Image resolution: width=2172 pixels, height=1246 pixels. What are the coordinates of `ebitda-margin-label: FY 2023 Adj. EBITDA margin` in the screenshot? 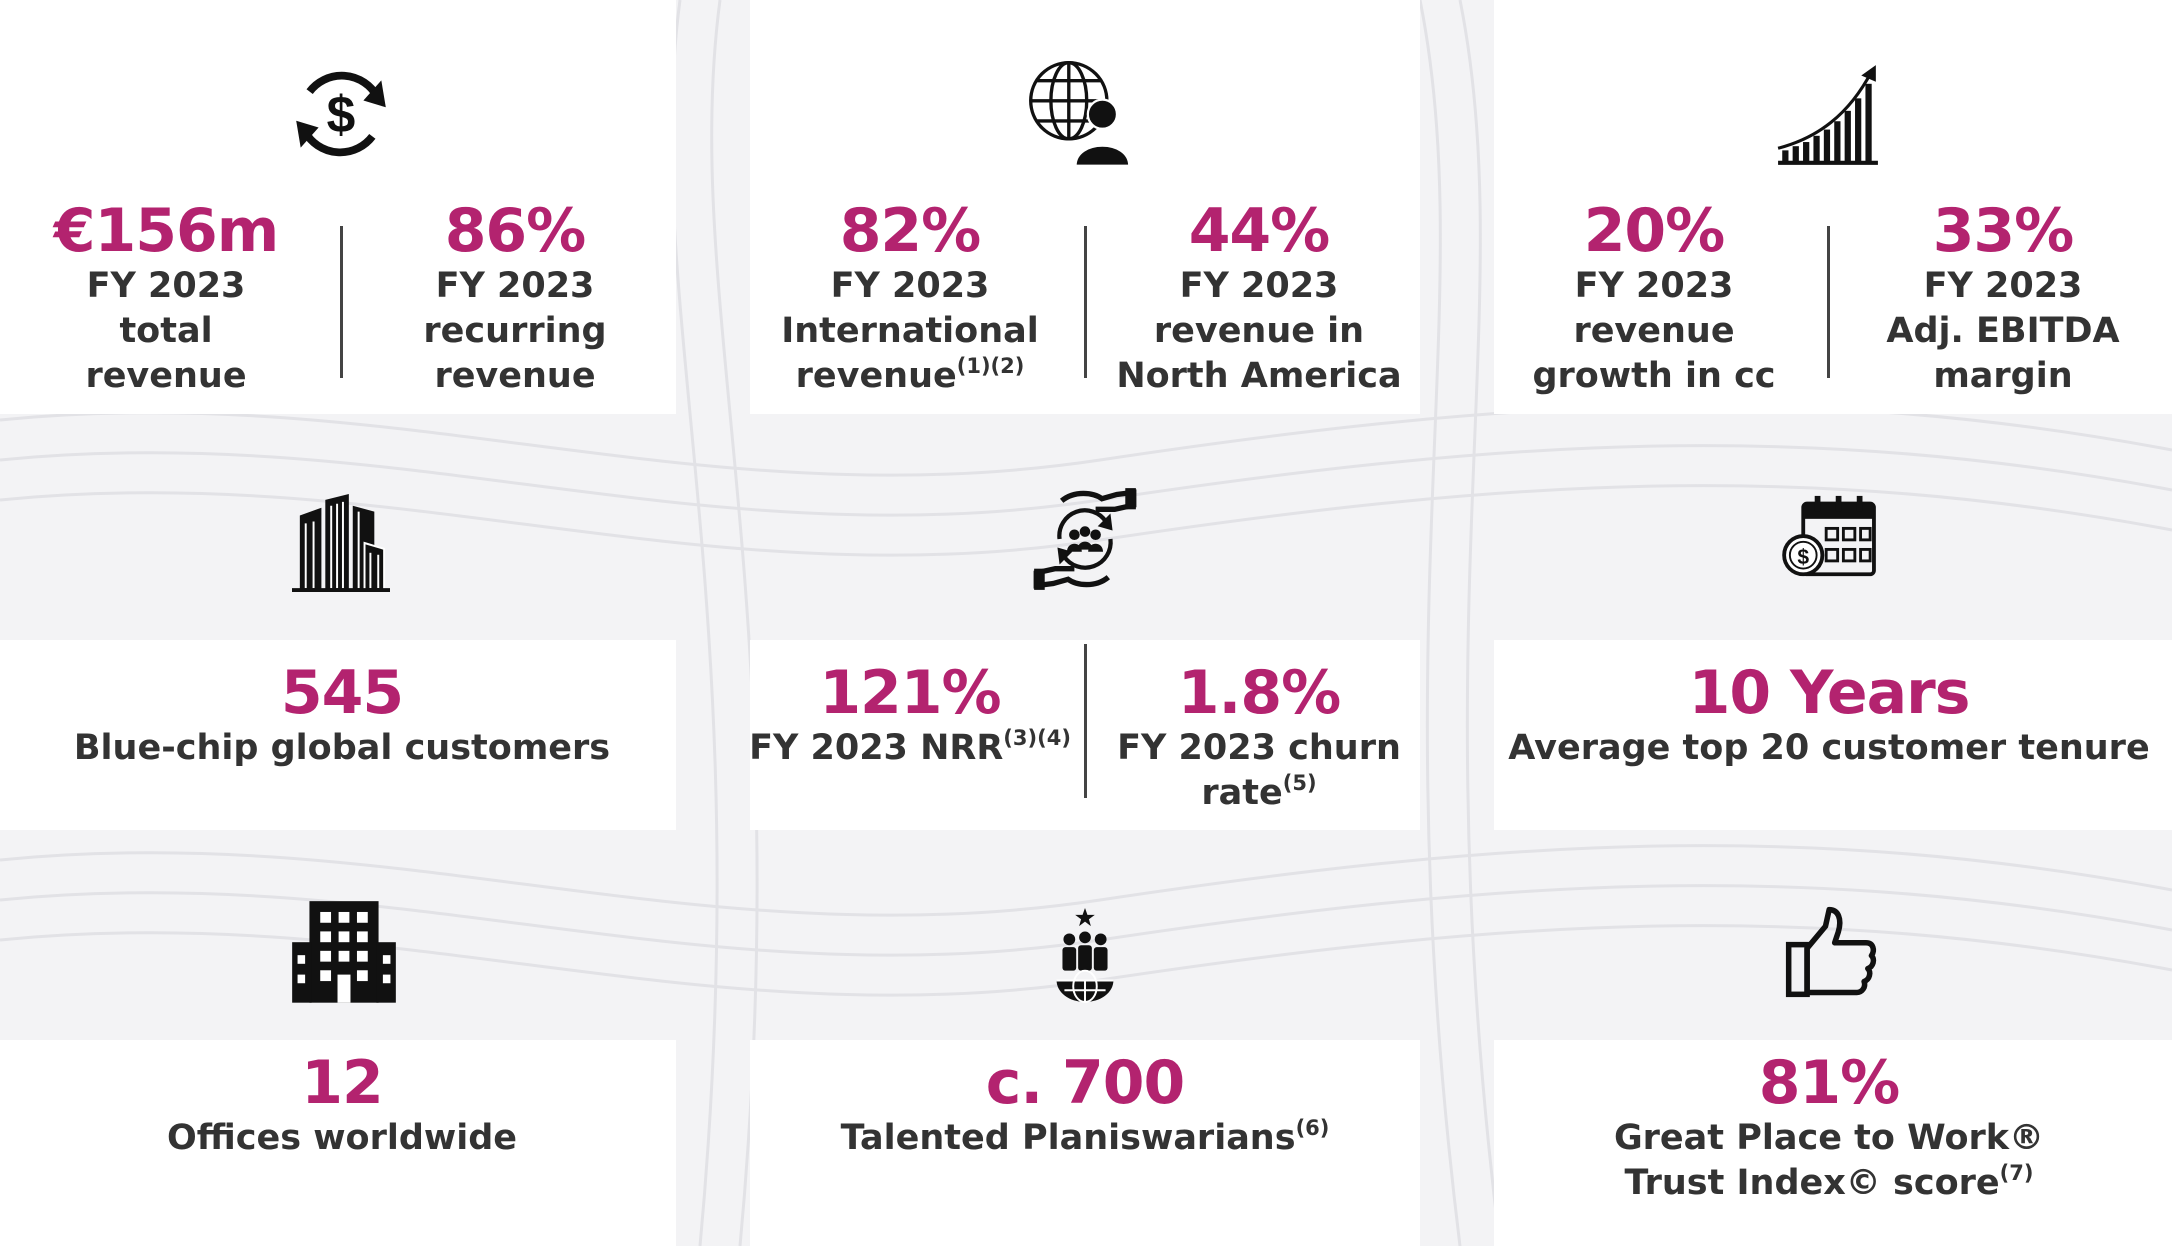 It's located at (2003, 331).